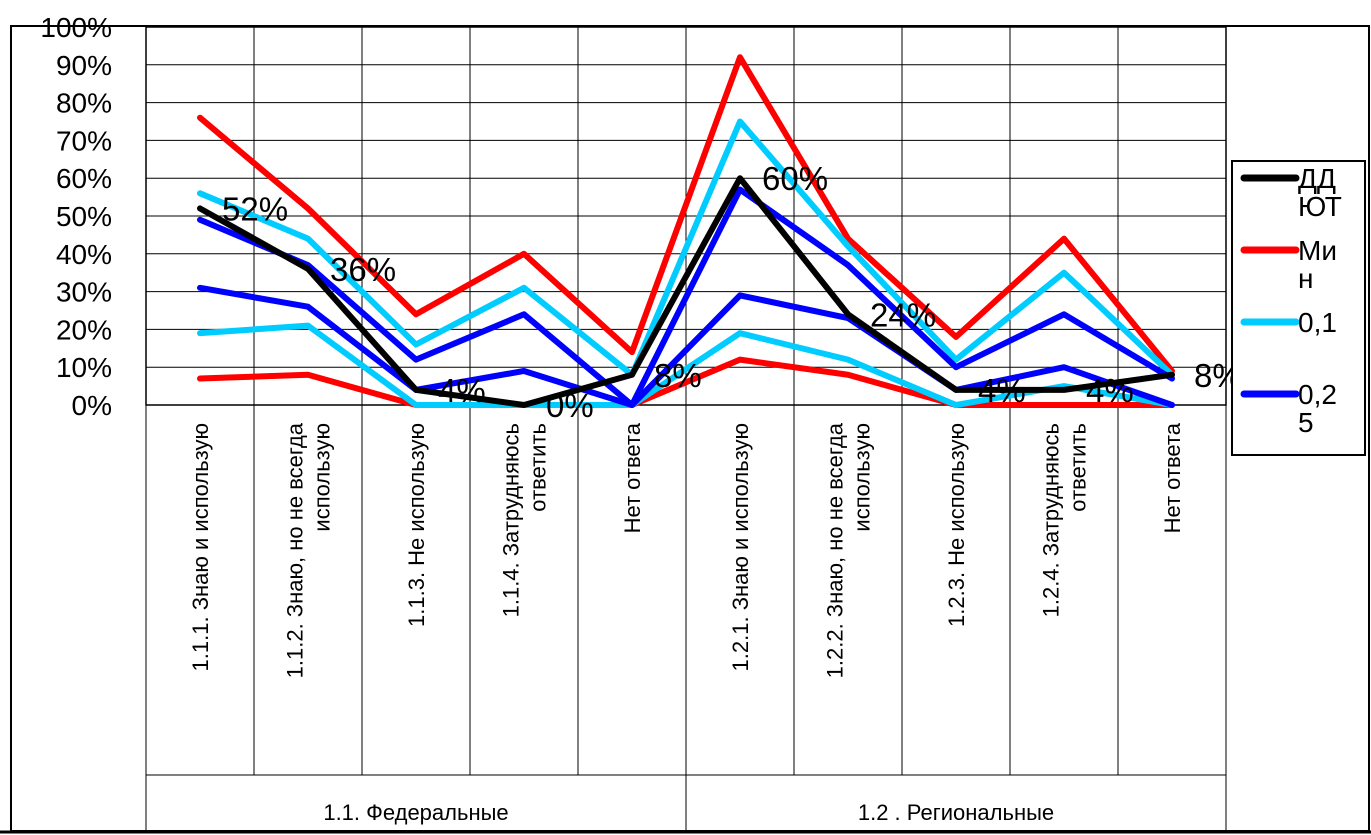 The height and width of the screenshot is (835, 1371). Describe the element at coordinates (84, 367) in the screenshot. I see `y-tick-label: 10%` at that location.